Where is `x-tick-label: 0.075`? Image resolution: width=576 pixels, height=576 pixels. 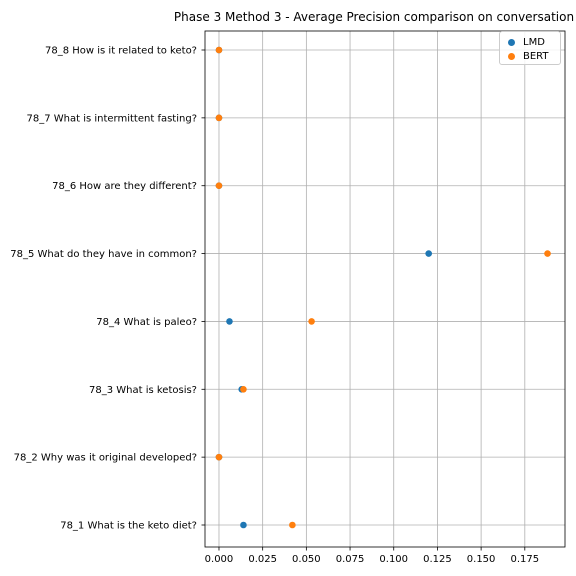
x-tick-label: 0.075 is located at coordinates (350, 559).